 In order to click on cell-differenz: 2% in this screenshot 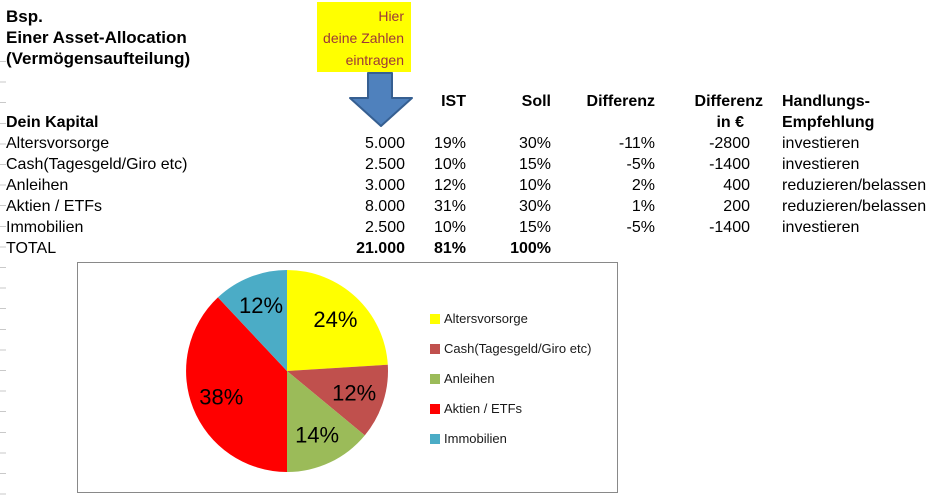, I will do `click(643, 185)`.